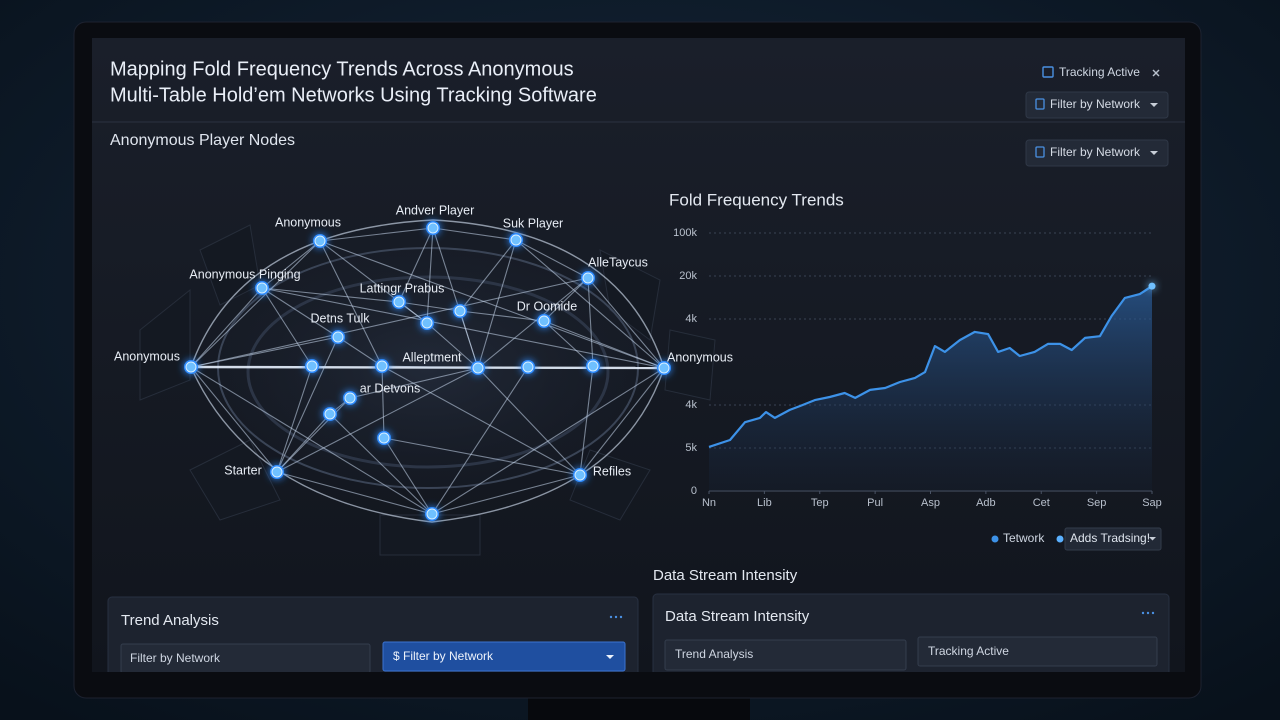 This screenshot has width=1280, height=720. I want to click on status-icon, so click(1048, 72).